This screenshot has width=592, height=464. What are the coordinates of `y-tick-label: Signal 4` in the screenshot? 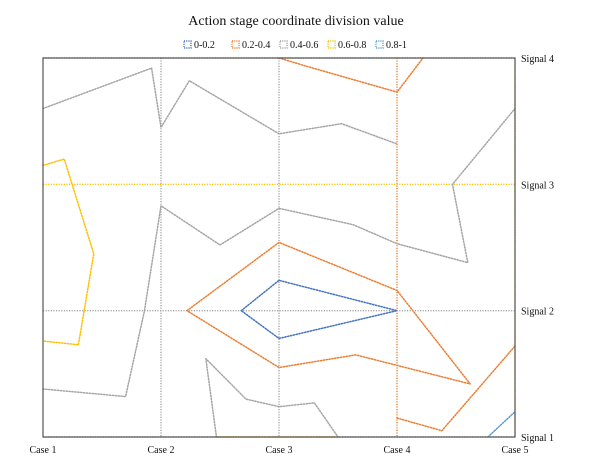 It's located at (537, 59).